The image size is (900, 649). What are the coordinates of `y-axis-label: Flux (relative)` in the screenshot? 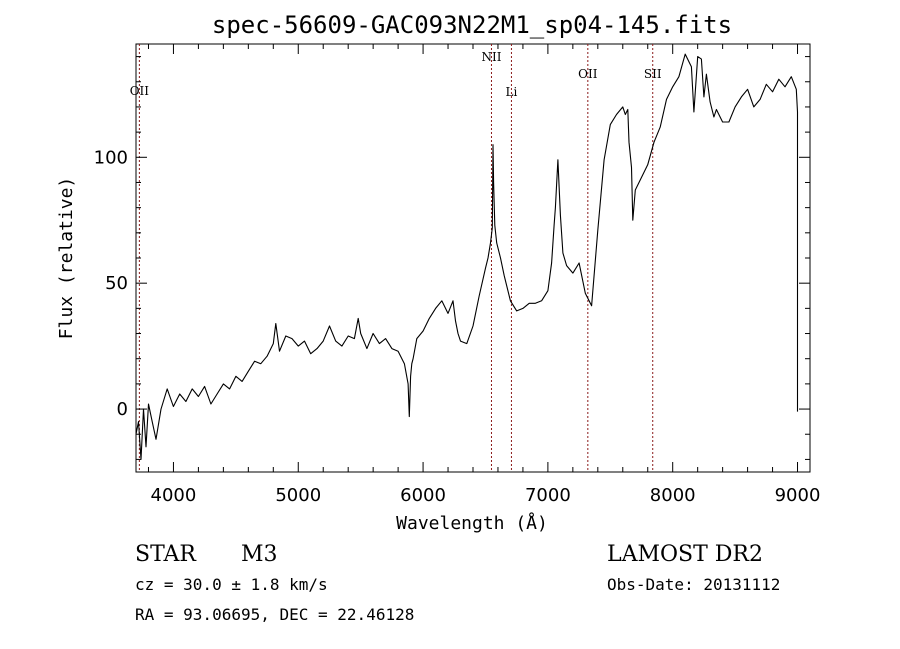 It's located at (66, 258).